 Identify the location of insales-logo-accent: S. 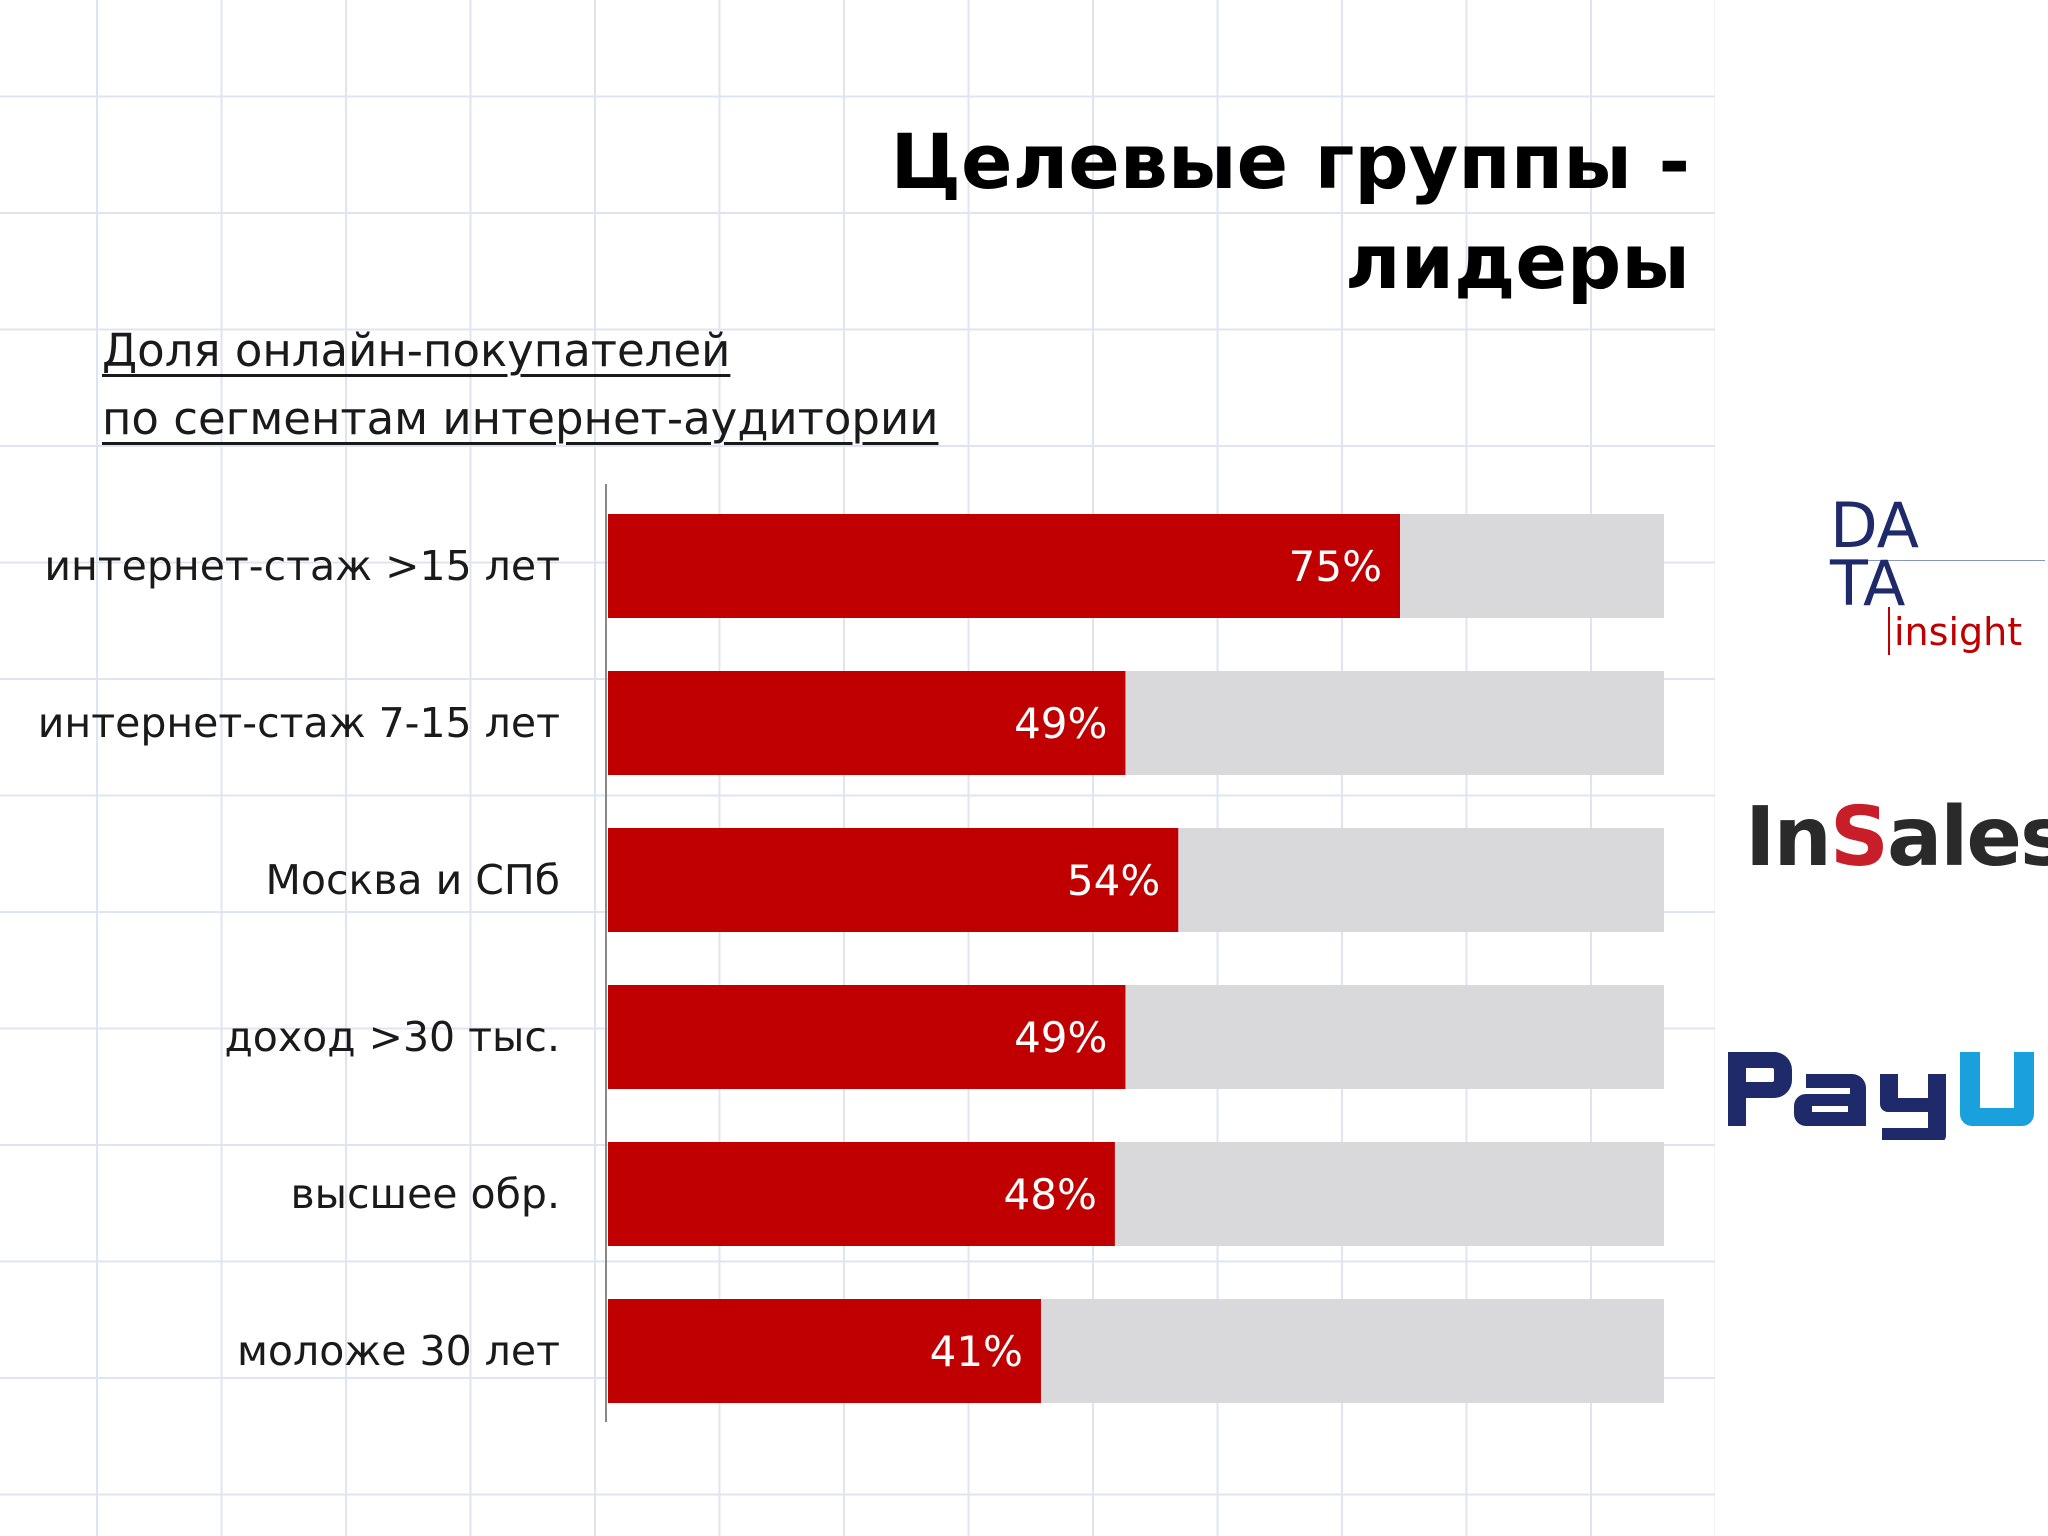
(1859, 837).